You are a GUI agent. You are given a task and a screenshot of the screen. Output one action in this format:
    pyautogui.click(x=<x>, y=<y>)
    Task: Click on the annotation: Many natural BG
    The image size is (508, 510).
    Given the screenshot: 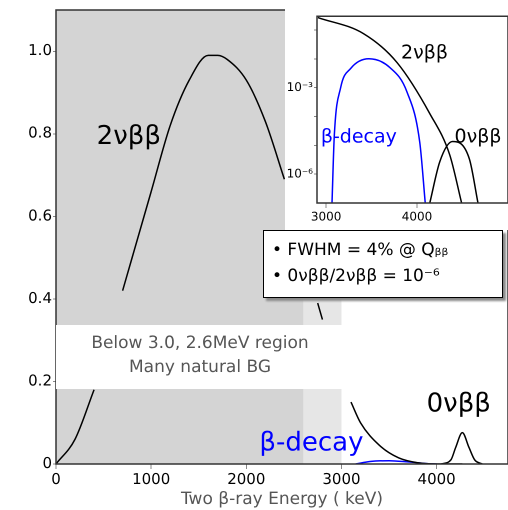 What is the action you would take?
    pyautogui.click(x=200, y=367)
    